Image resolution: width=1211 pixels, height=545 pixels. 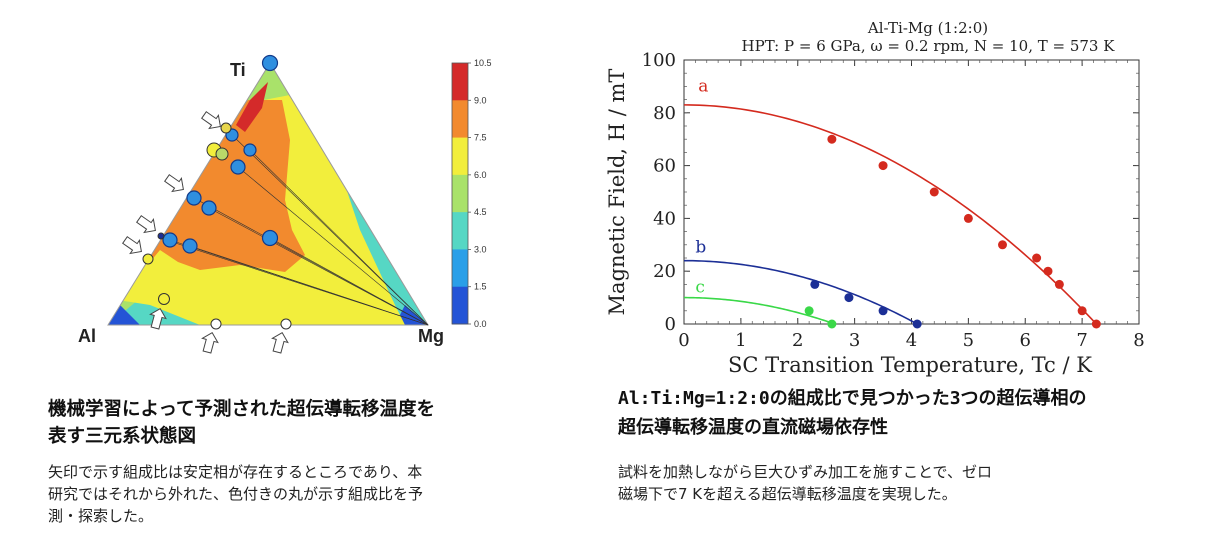 What do you see at coordinates (1138, 340) in the screenshot?
I see `x-tick-label: 8` at bounding box center [1138, 340].